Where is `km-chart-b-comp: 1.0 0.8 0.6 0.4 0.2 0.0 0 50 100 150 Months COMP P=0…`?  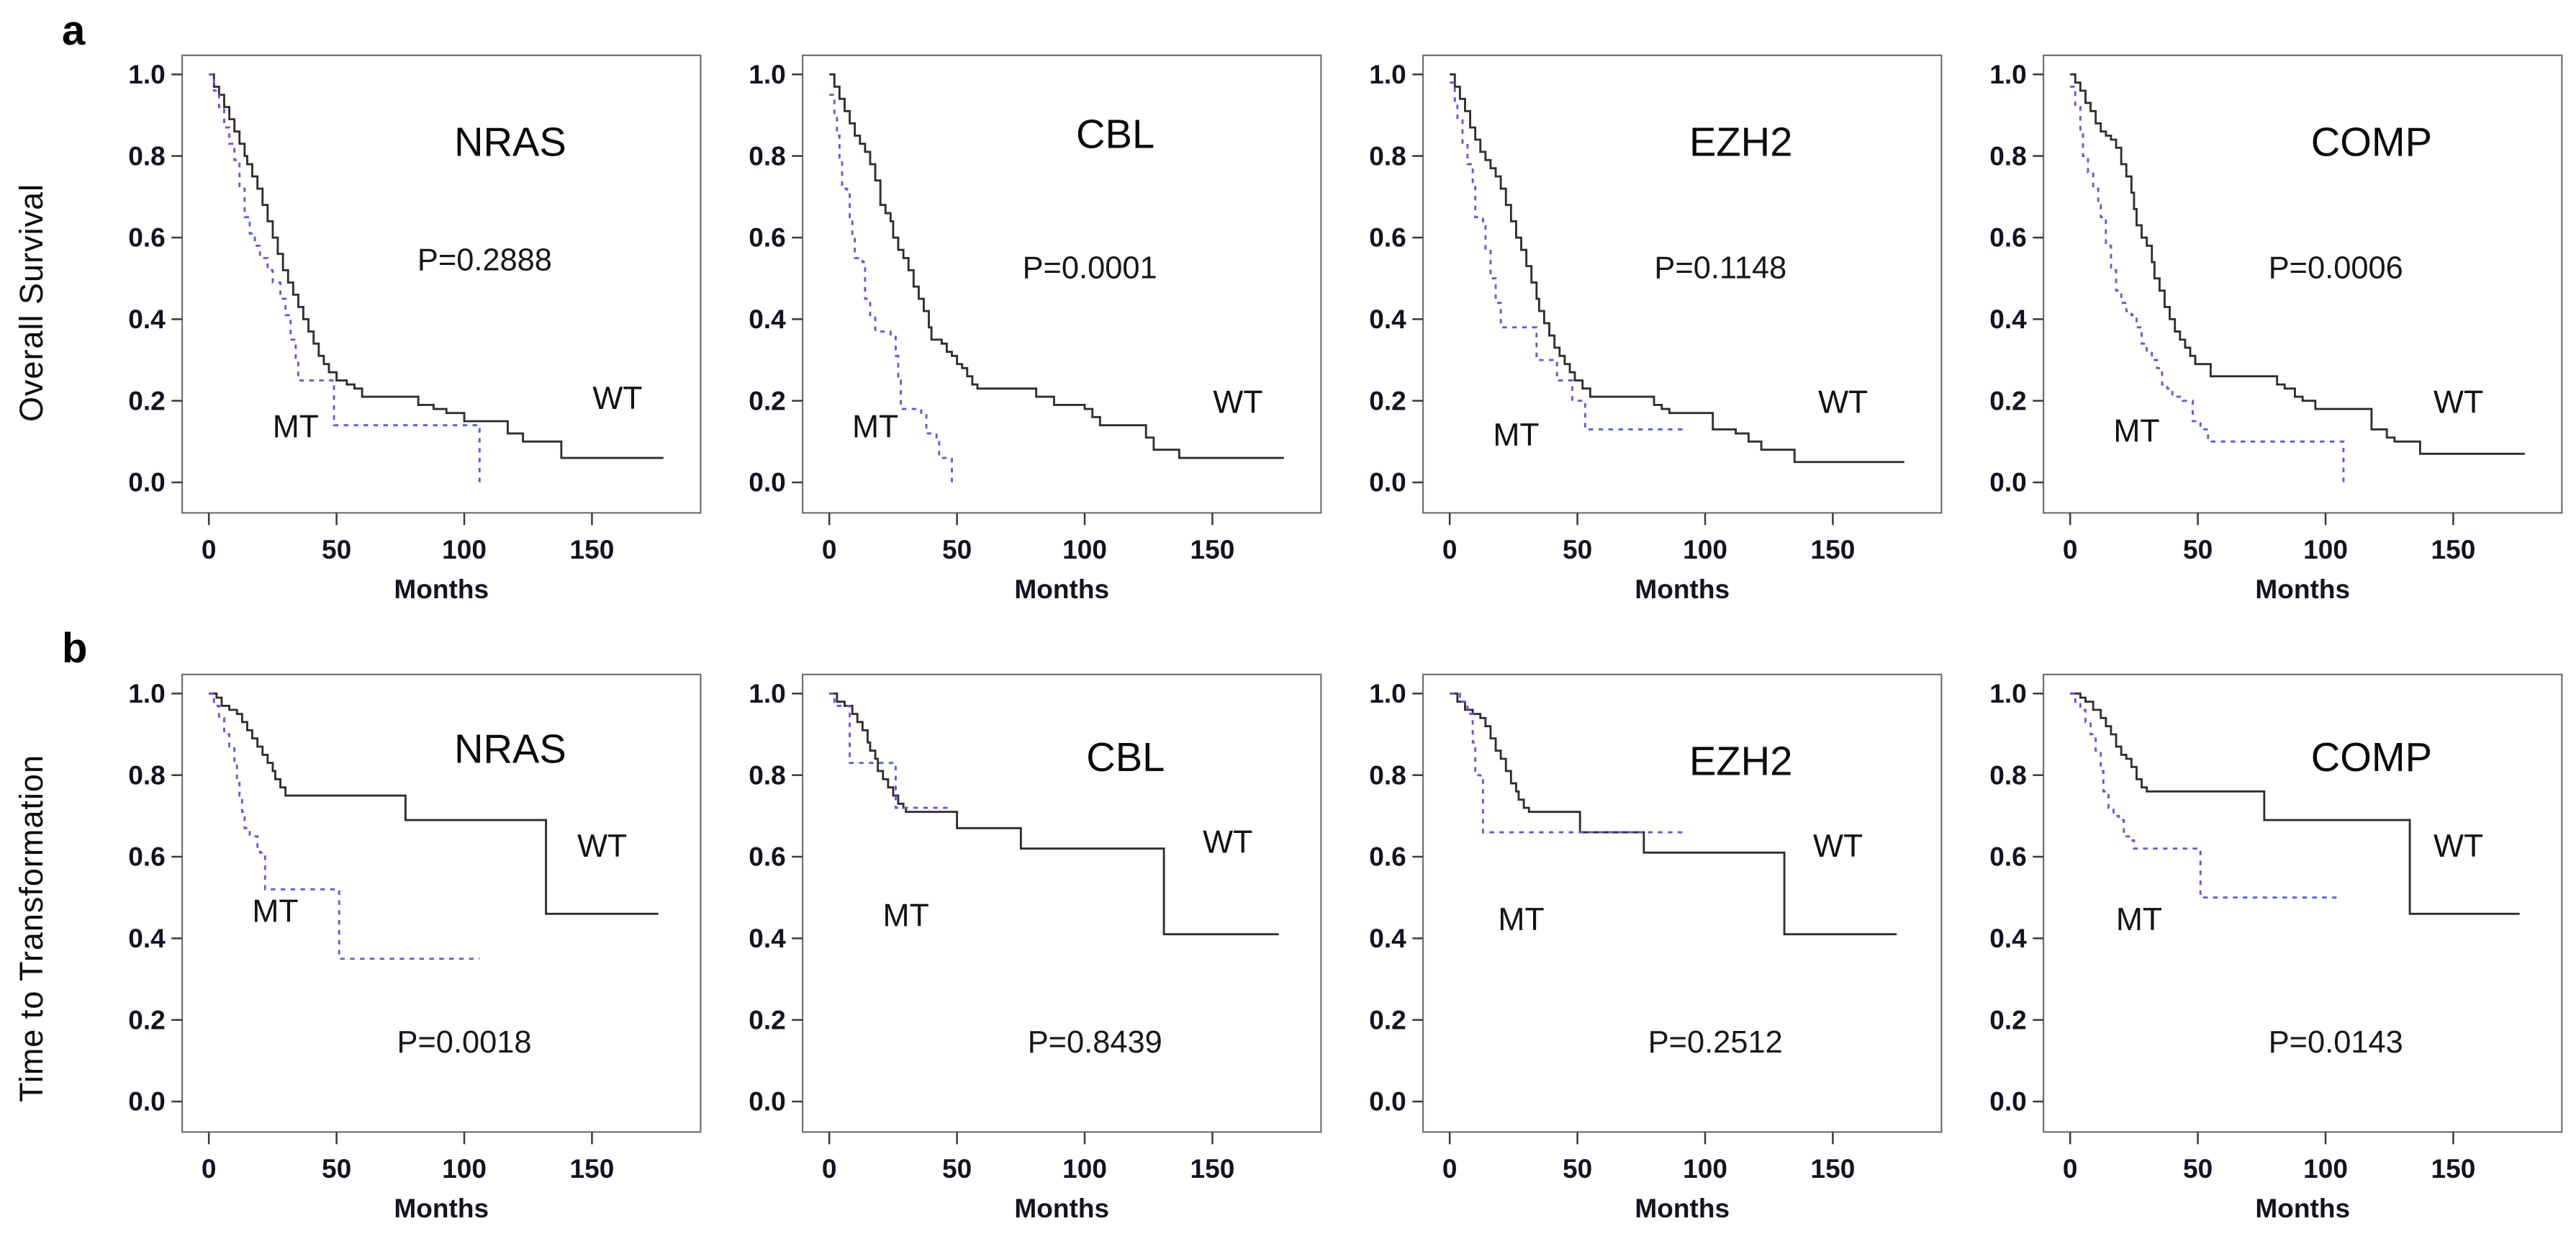
km-chart-b-comp: 1.0 0.8 0.6 0.4 0.2 0.0 0 50 100 150 Months COMP P=0… is located at coordinates (2276, 948).